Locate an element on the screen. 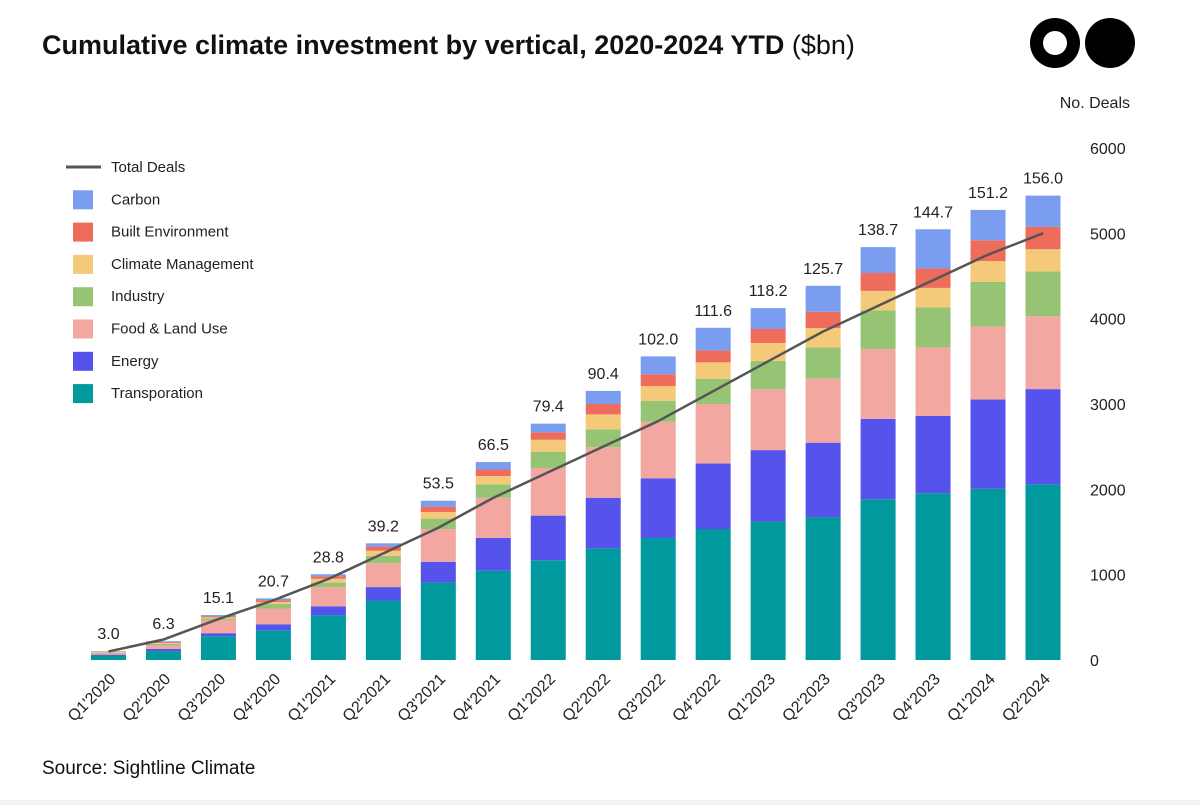  total-label-12: 118.2 is located at coordinates (768, 291).